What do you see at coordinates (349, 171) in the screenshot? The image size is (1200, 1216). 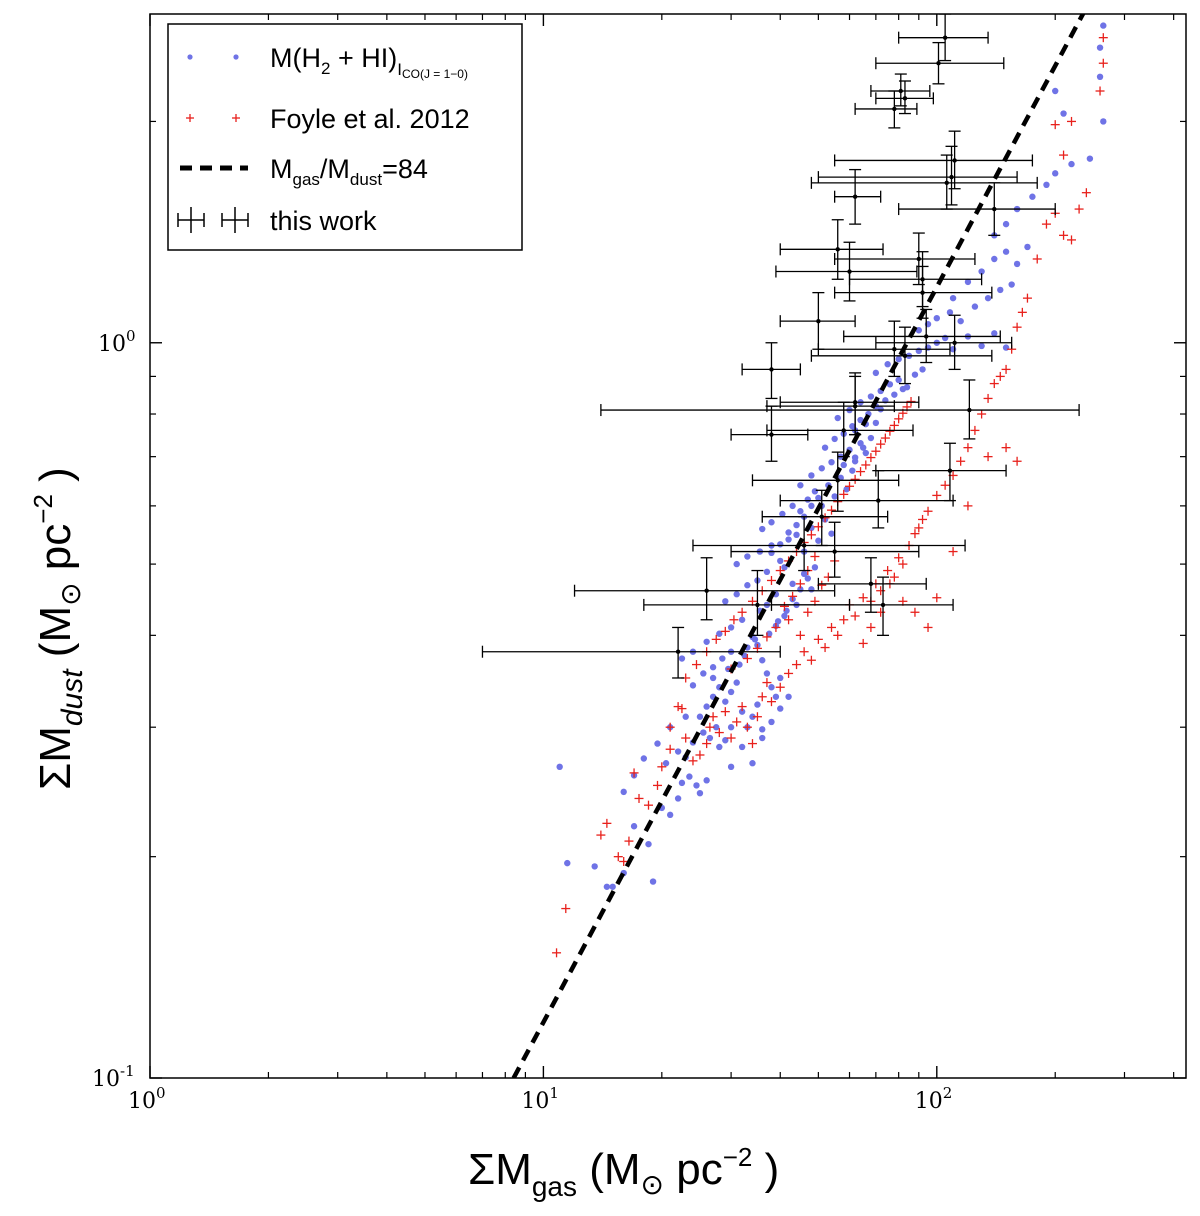 I see `legend-label-gas-to-dust-ratio: Mgas/Mdust=84` at bounding box center [349, 171].